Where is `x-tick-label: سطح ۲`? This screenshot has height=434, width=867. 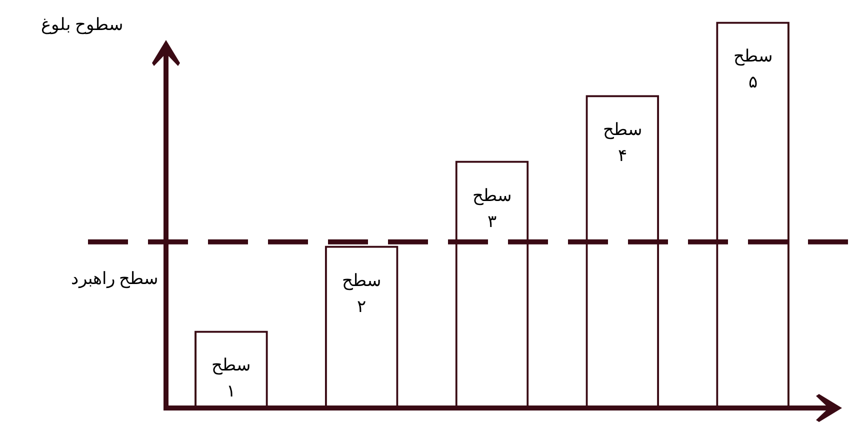 x-tick-label: سطح ۲ is located at coordinates (362, 293).